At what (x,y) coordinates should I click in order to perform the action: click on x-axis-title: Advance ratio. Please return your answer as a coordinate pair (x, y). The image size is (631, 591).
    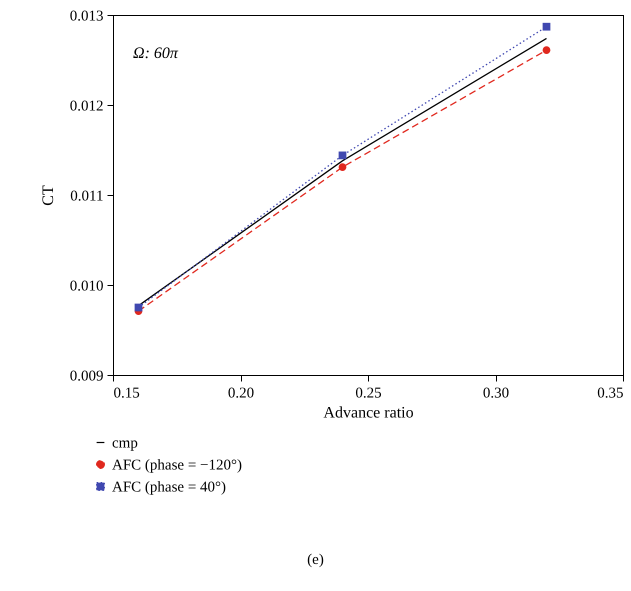
    Looking at the image, I should click on (368, 413).